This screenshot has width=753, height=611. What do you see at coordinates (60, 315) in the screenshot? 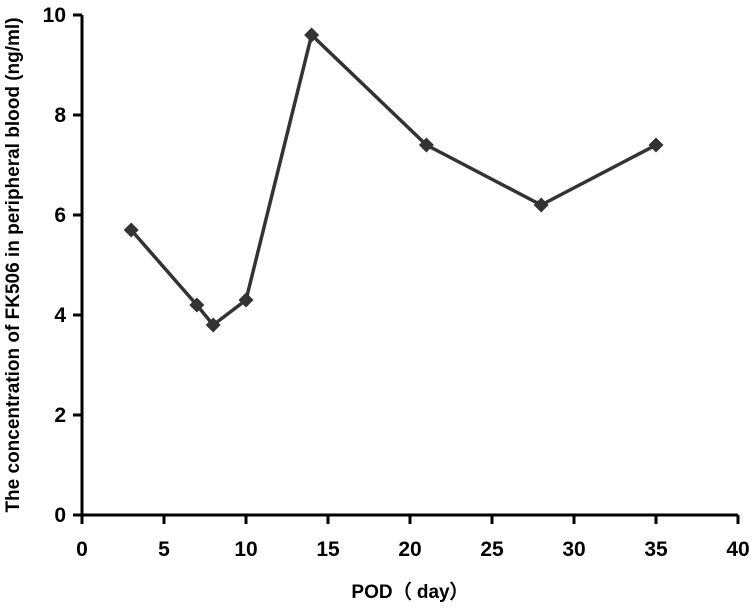
I see `y-tick-label: 4` at bounding box center [60, 315].